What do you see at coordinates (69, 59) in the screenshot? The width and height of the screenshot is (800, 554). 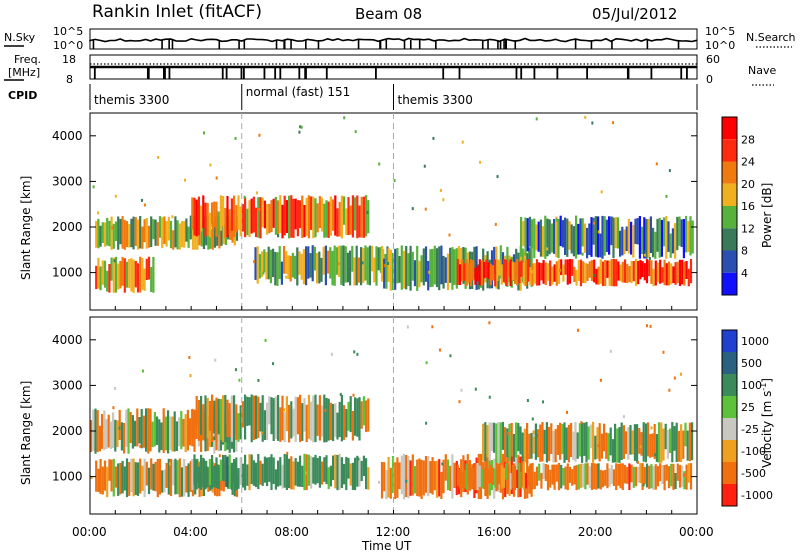 I see `freq-left-tick-top: 18` at bounding box center [69, 59].